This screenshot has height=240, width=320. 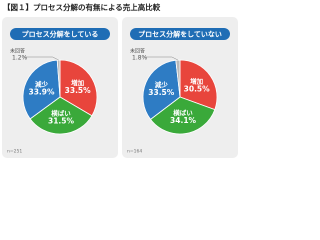 What do you see at coordinates (134, 152) in the screenshot?
I see `sample-size: n=164` at bounding box center [134, 152].